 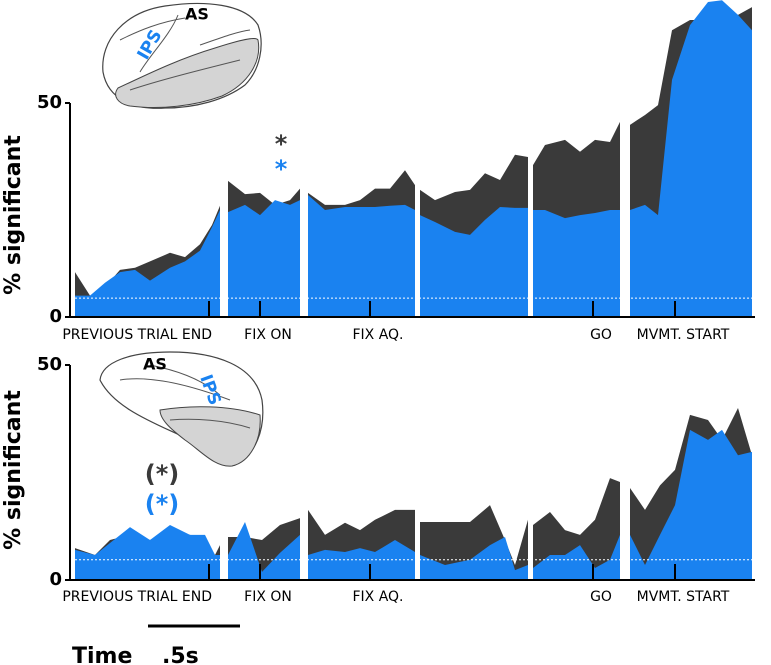 What do you see at coordinates (182, 55) in the screenshot?
I see `brain-inset-top` at bounding box center [182, 55].